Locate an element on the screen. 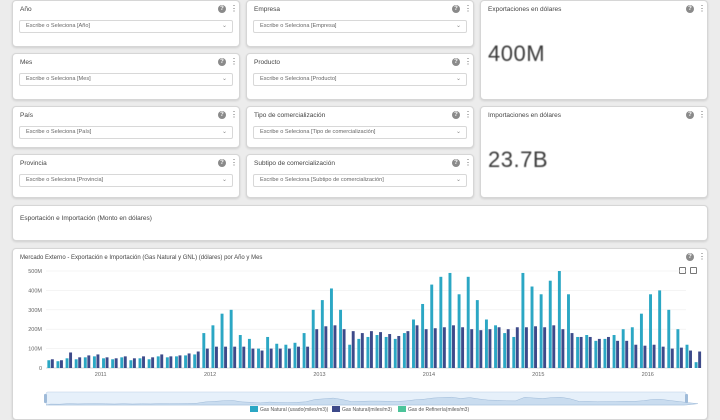 The height and width of the screenshot is (420, 720). pais-select: Escribe o Seleciona [País] ⌄ is located at coordinates (126, 132).